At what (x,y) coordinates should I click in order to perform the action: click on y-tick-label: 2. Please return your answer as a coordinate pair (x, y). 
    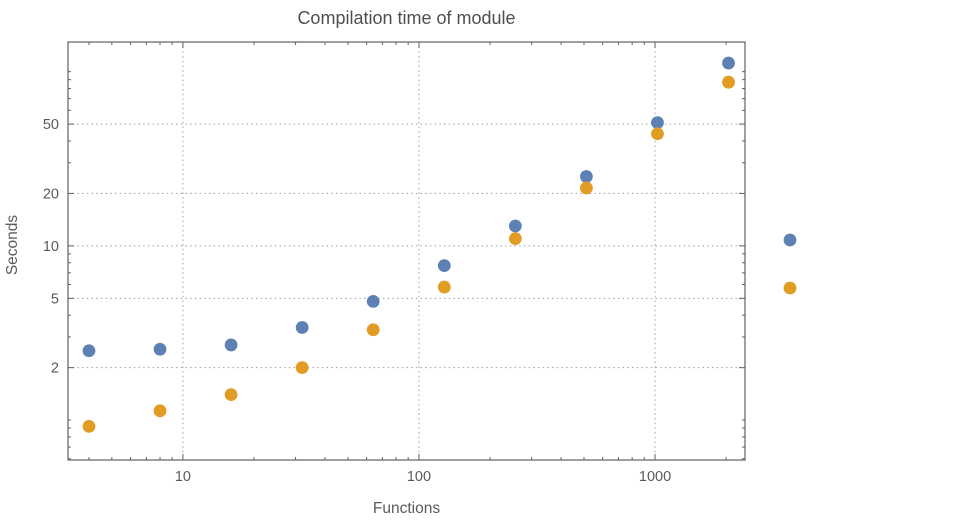
    Looking at the image, I should click on (55, 369).